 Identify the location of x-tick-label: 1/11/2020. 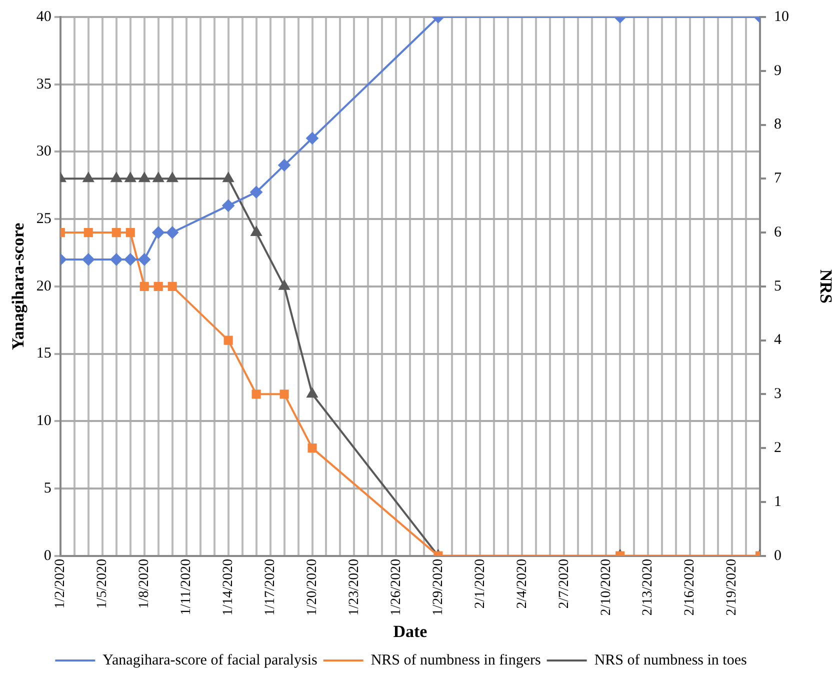
(186, 587).